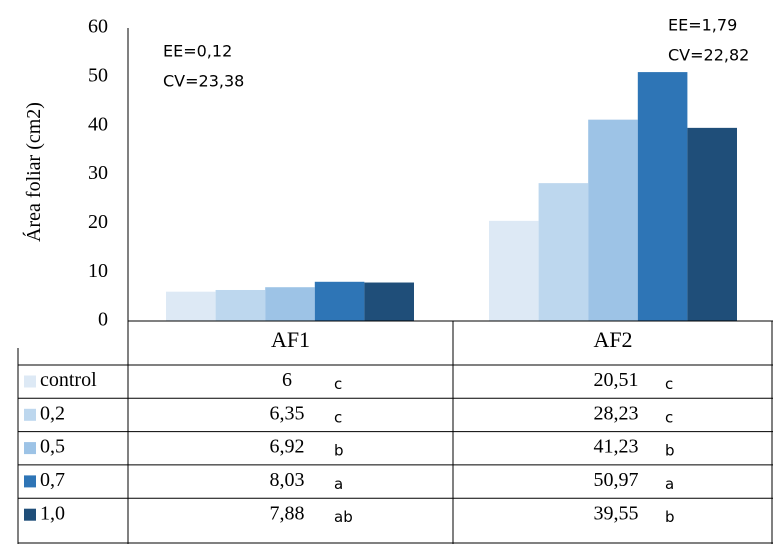 Image resolution: width=773 pixels, height=544 pixels. I want to click on category-header: AF2, so click(612, 339).